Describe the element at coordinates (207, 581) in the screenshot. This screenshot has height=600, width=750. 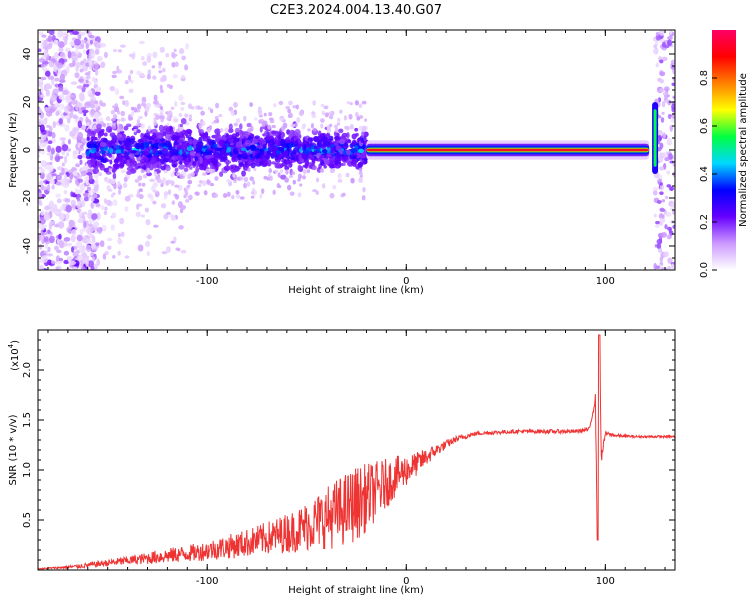
I see `x-tick-label: -100` at that location.